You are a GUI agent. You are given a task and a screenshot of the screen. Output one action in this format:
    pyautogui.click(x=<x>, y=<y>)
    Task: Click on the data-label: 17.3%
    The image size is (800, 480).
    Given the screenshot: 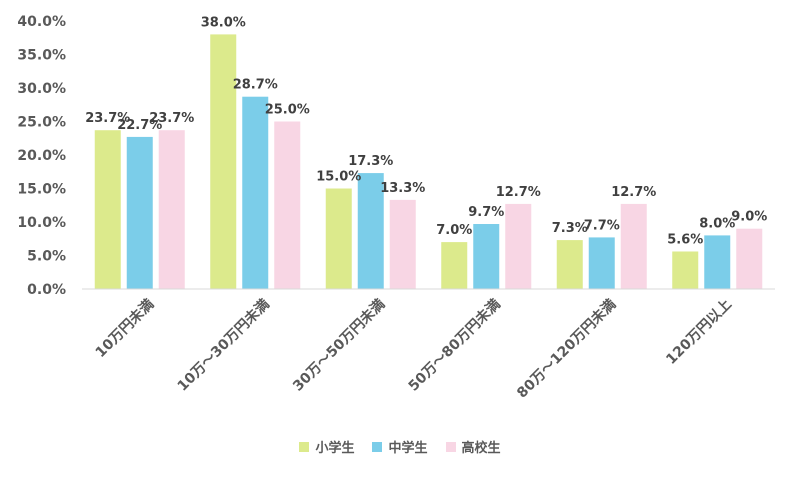 What is the action you would take?
    pyautogui.click(x=370, y=161)
    